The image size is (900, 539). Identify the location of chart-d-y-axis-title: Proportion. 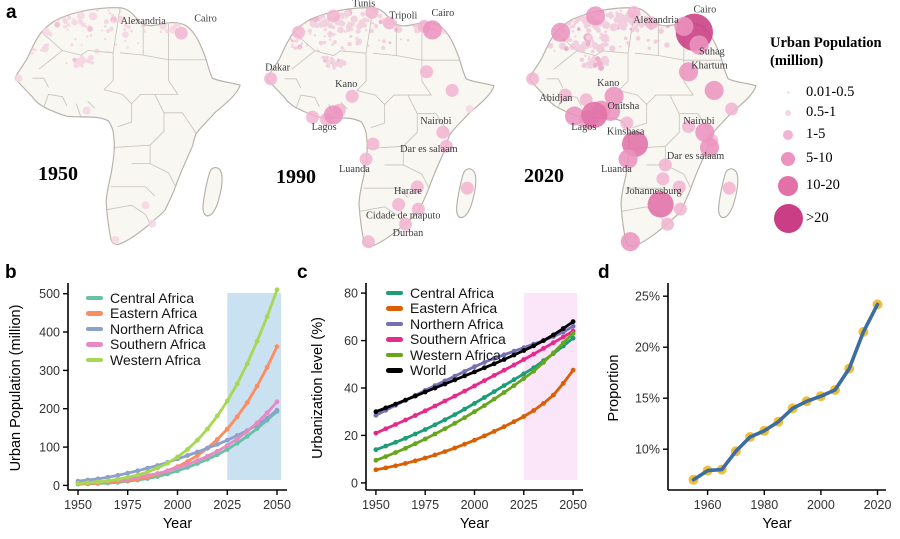
(614, 388).